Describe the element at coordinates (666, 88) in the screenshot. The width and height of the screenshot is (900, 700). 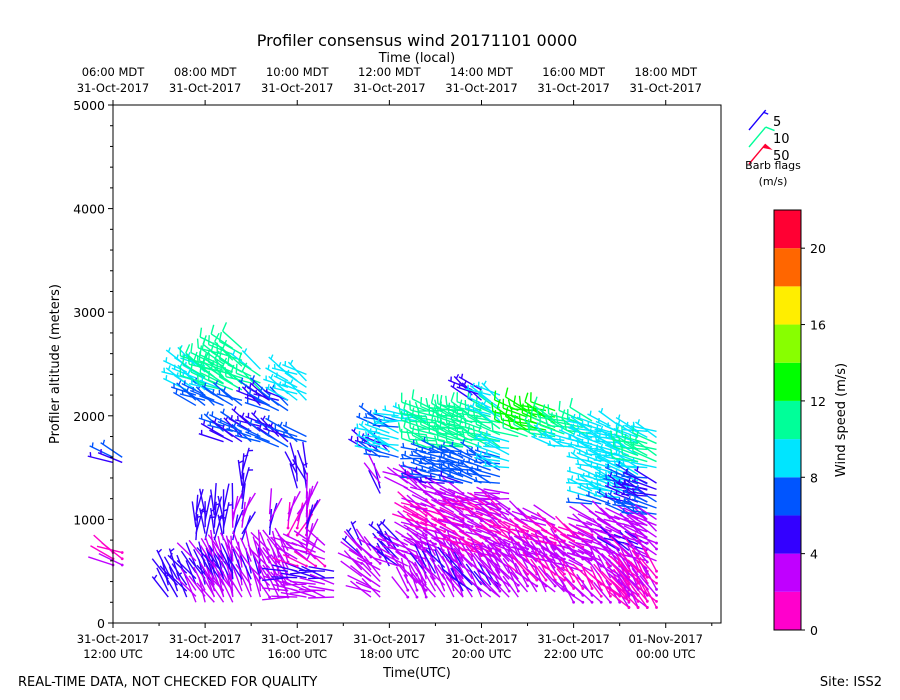
I see `top-tick-date: 31-Oct-2017` at that location.